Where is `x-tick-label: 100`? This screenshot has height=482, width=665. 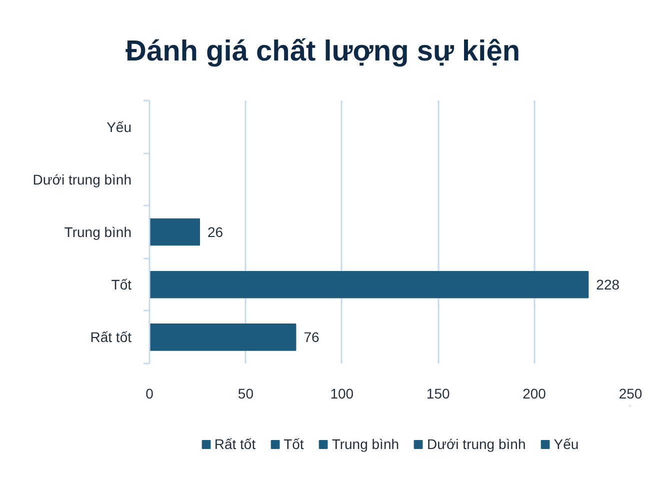 x-tick-label: 100 is located at coordinates (342, 394).